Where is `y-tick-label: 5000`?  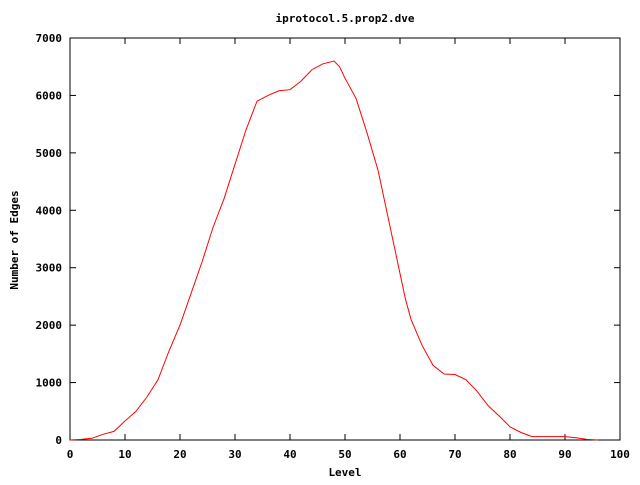
y-tick-label: 5000 is located at coordinates (49, 153).